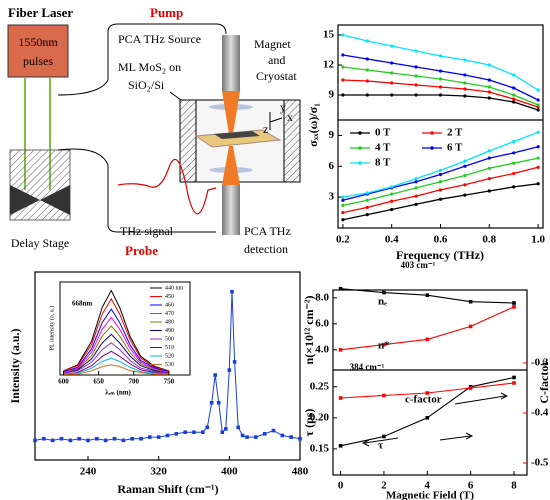 Image resolution: width=550 pixels, height=500 pixels. What do you see at coordinates (360, 163) in the screenshot?
I see `legend-marker` at bounding box center [360, 163].